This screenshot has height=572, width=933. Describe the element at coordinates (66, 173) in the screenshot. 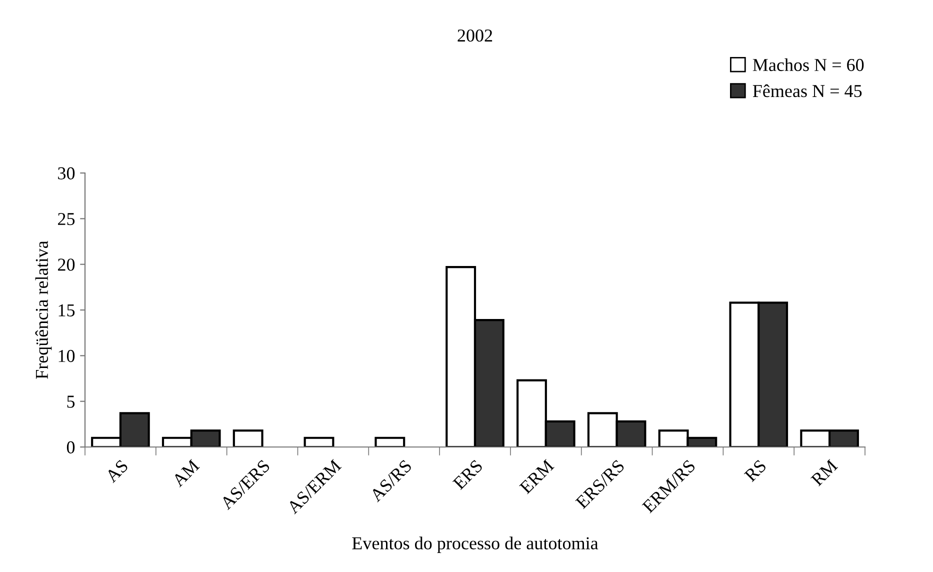

I see `y-tick-label: 30` at that location.